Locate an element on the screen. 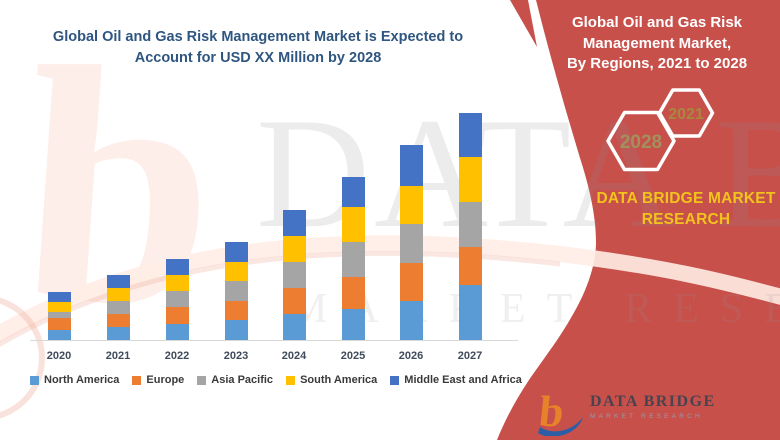  stacked-bar-2022 is located at coordinates (177, 299).